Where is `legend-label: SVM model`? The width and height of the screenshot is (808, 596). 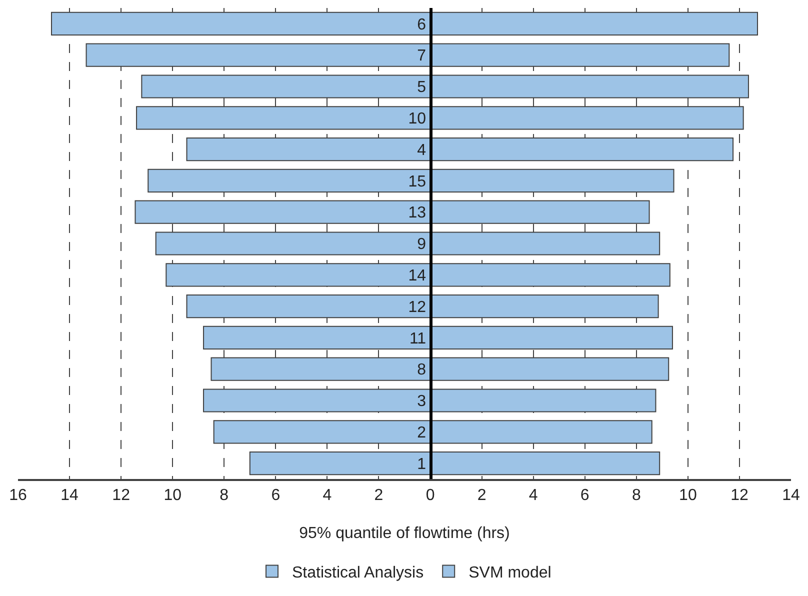
legend-label: SVM model is located at coordinates (510, 573).